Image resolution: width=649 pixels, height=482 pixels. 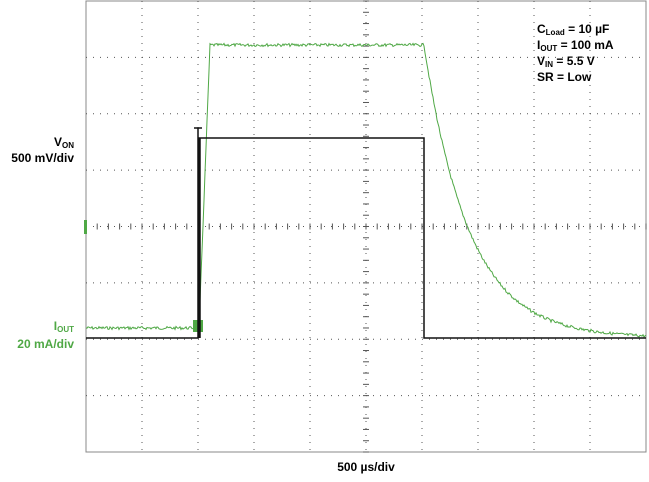 What do you see at coordinates (68, 145) in the screenshot?
I see `subscript: ON` at bounding box center [68, 145].